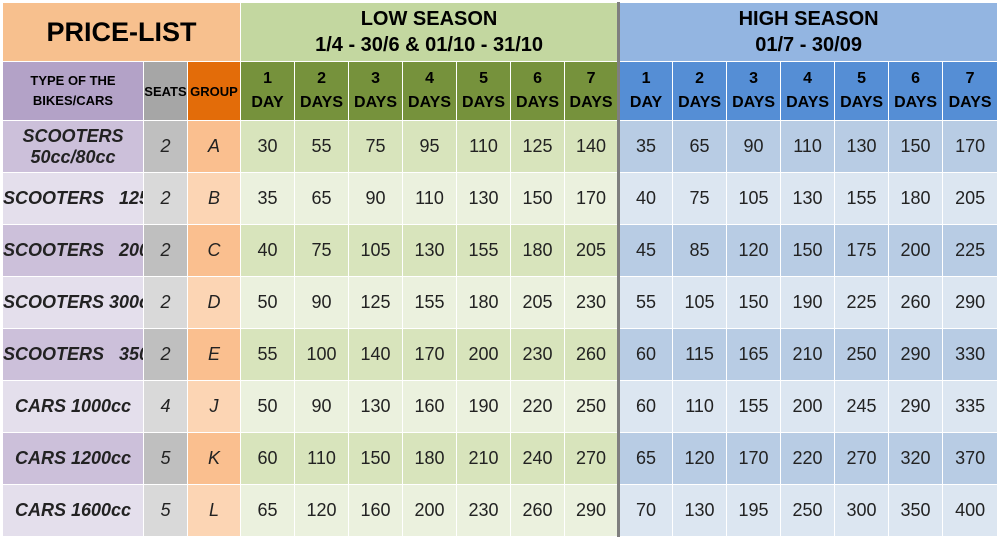  I want to click on low-season-price-cell: 75, so click(376, 146).